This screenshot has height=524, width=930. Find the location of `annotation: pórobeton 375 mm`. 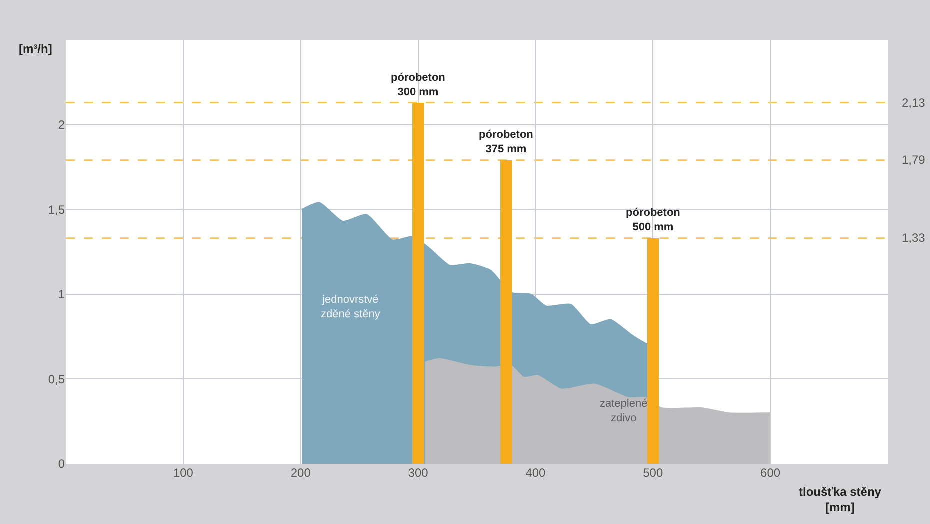

annotation: pórobeton 375 mm is located at coordinates (506, 142).